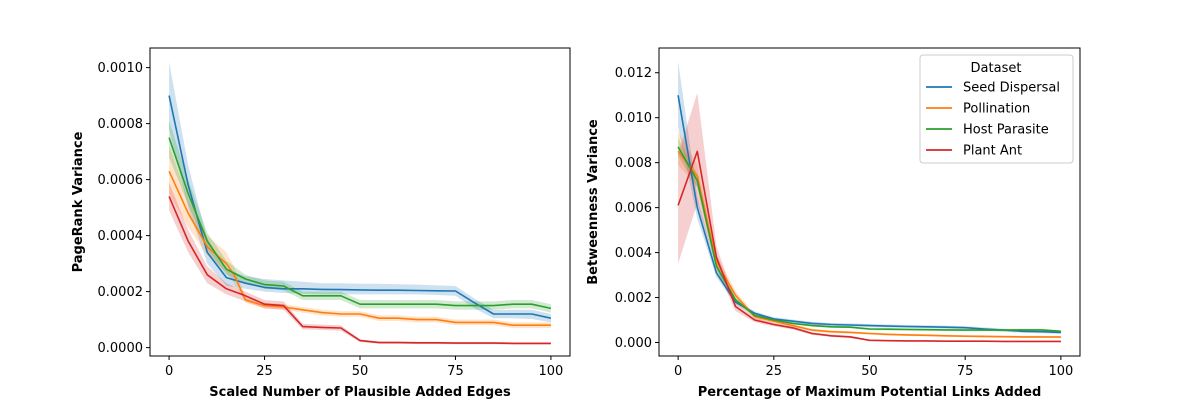  What do you see at coordinates (1060, 371) in the screenshot?
I see `betweenness-x-tick-label: 100` at bounding box center [1060, 371].